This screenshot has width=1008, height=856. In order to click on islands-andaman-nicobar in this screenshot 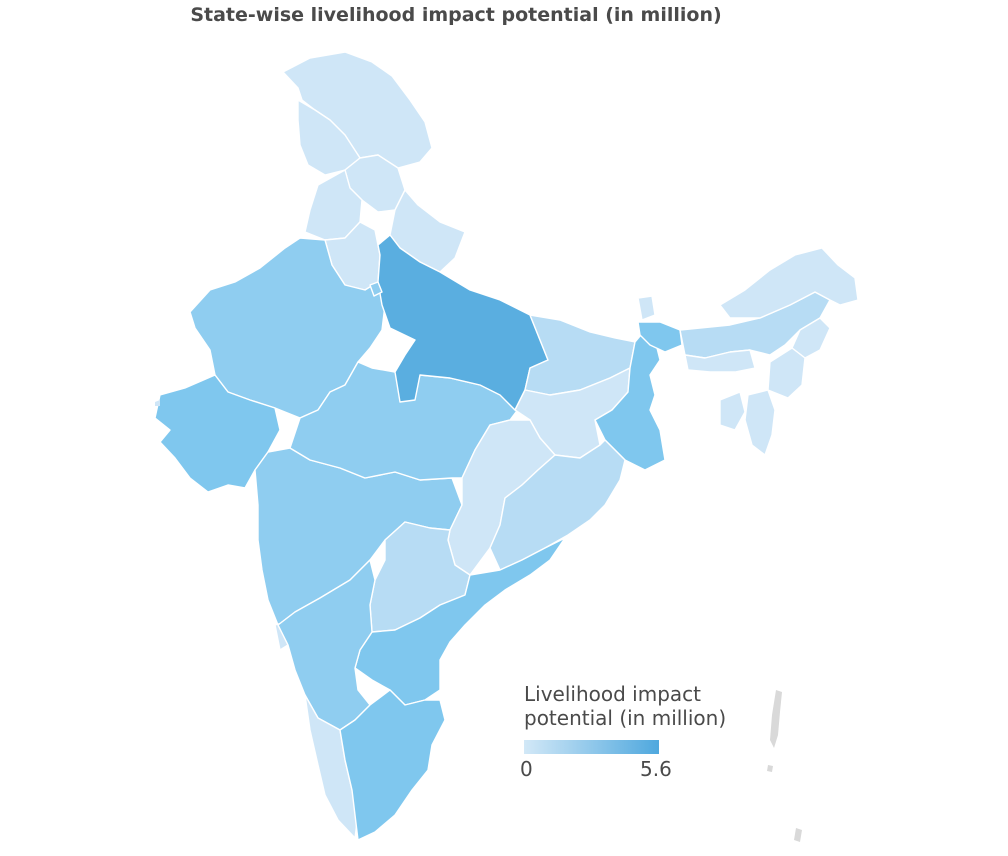, I will do `click(776, 719)`.